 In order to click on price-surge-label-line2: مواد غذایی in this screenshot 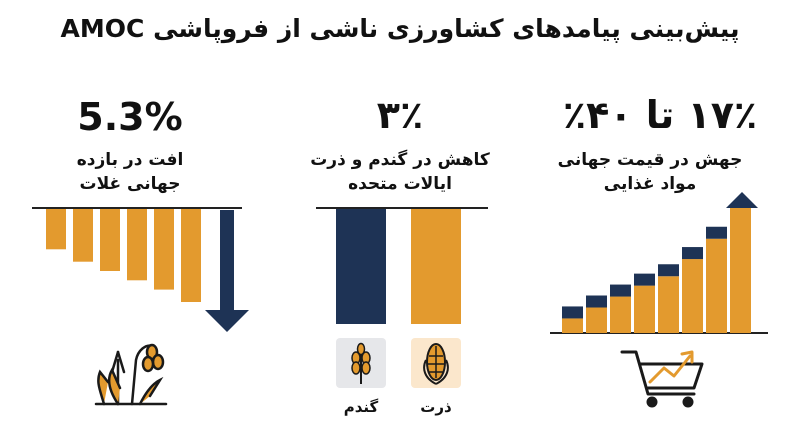, I will do `click(650, 184)`.